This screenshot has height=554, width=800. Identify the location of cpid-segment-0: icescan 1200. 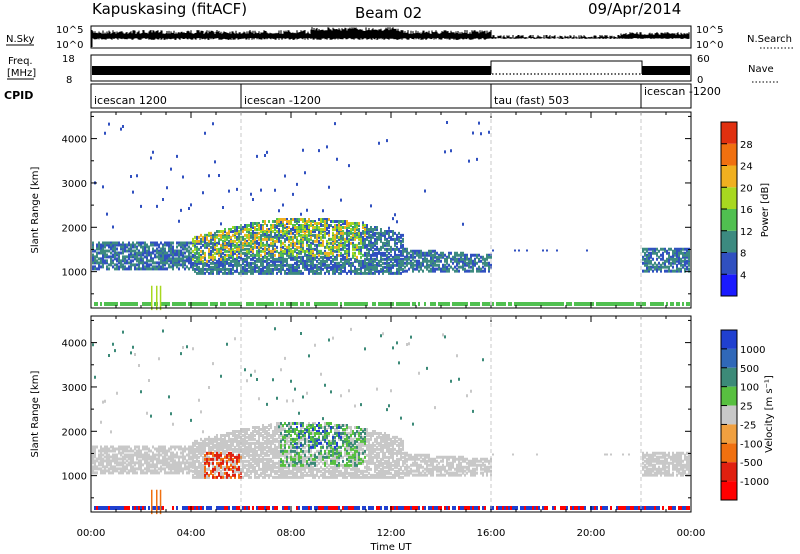
(130, 100).